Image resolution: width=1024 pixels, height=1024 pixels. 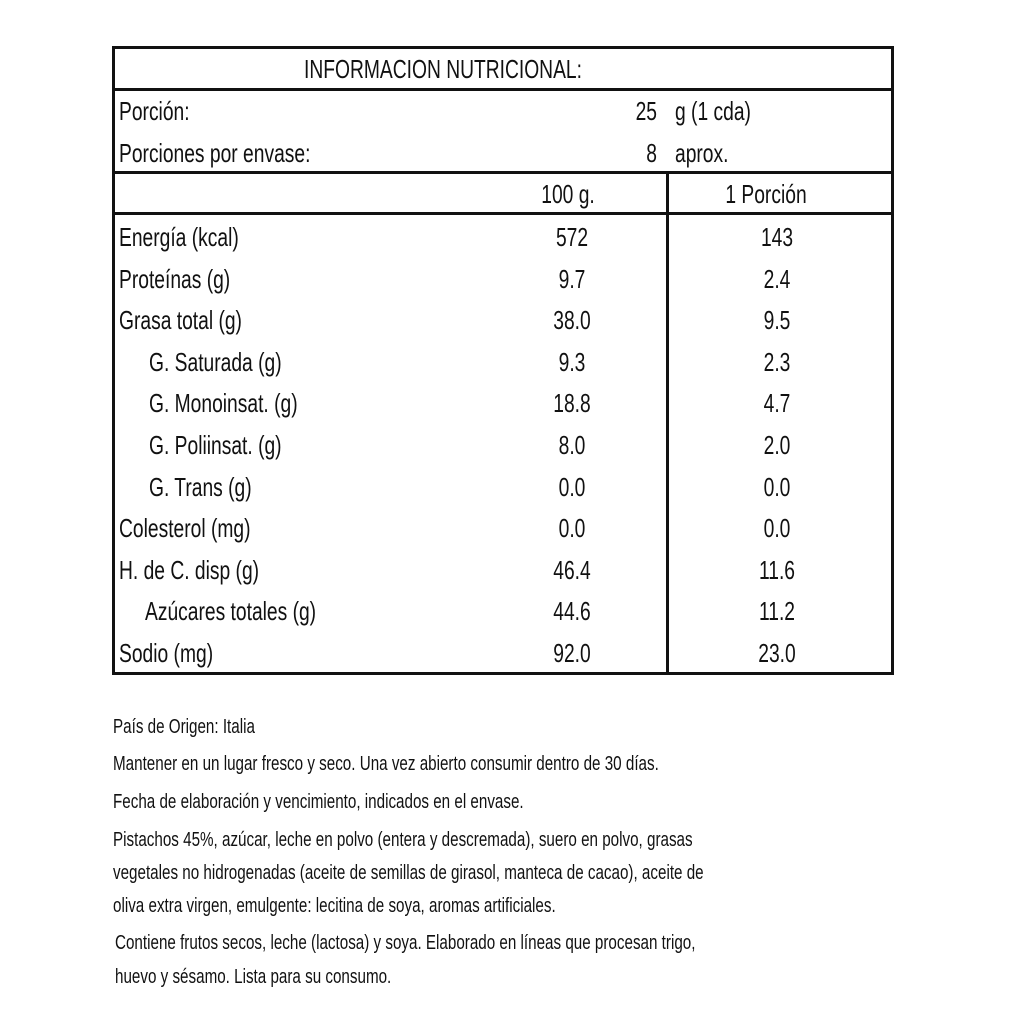 I want to click on servings-unit: aprox., so click(x=702, y=153).